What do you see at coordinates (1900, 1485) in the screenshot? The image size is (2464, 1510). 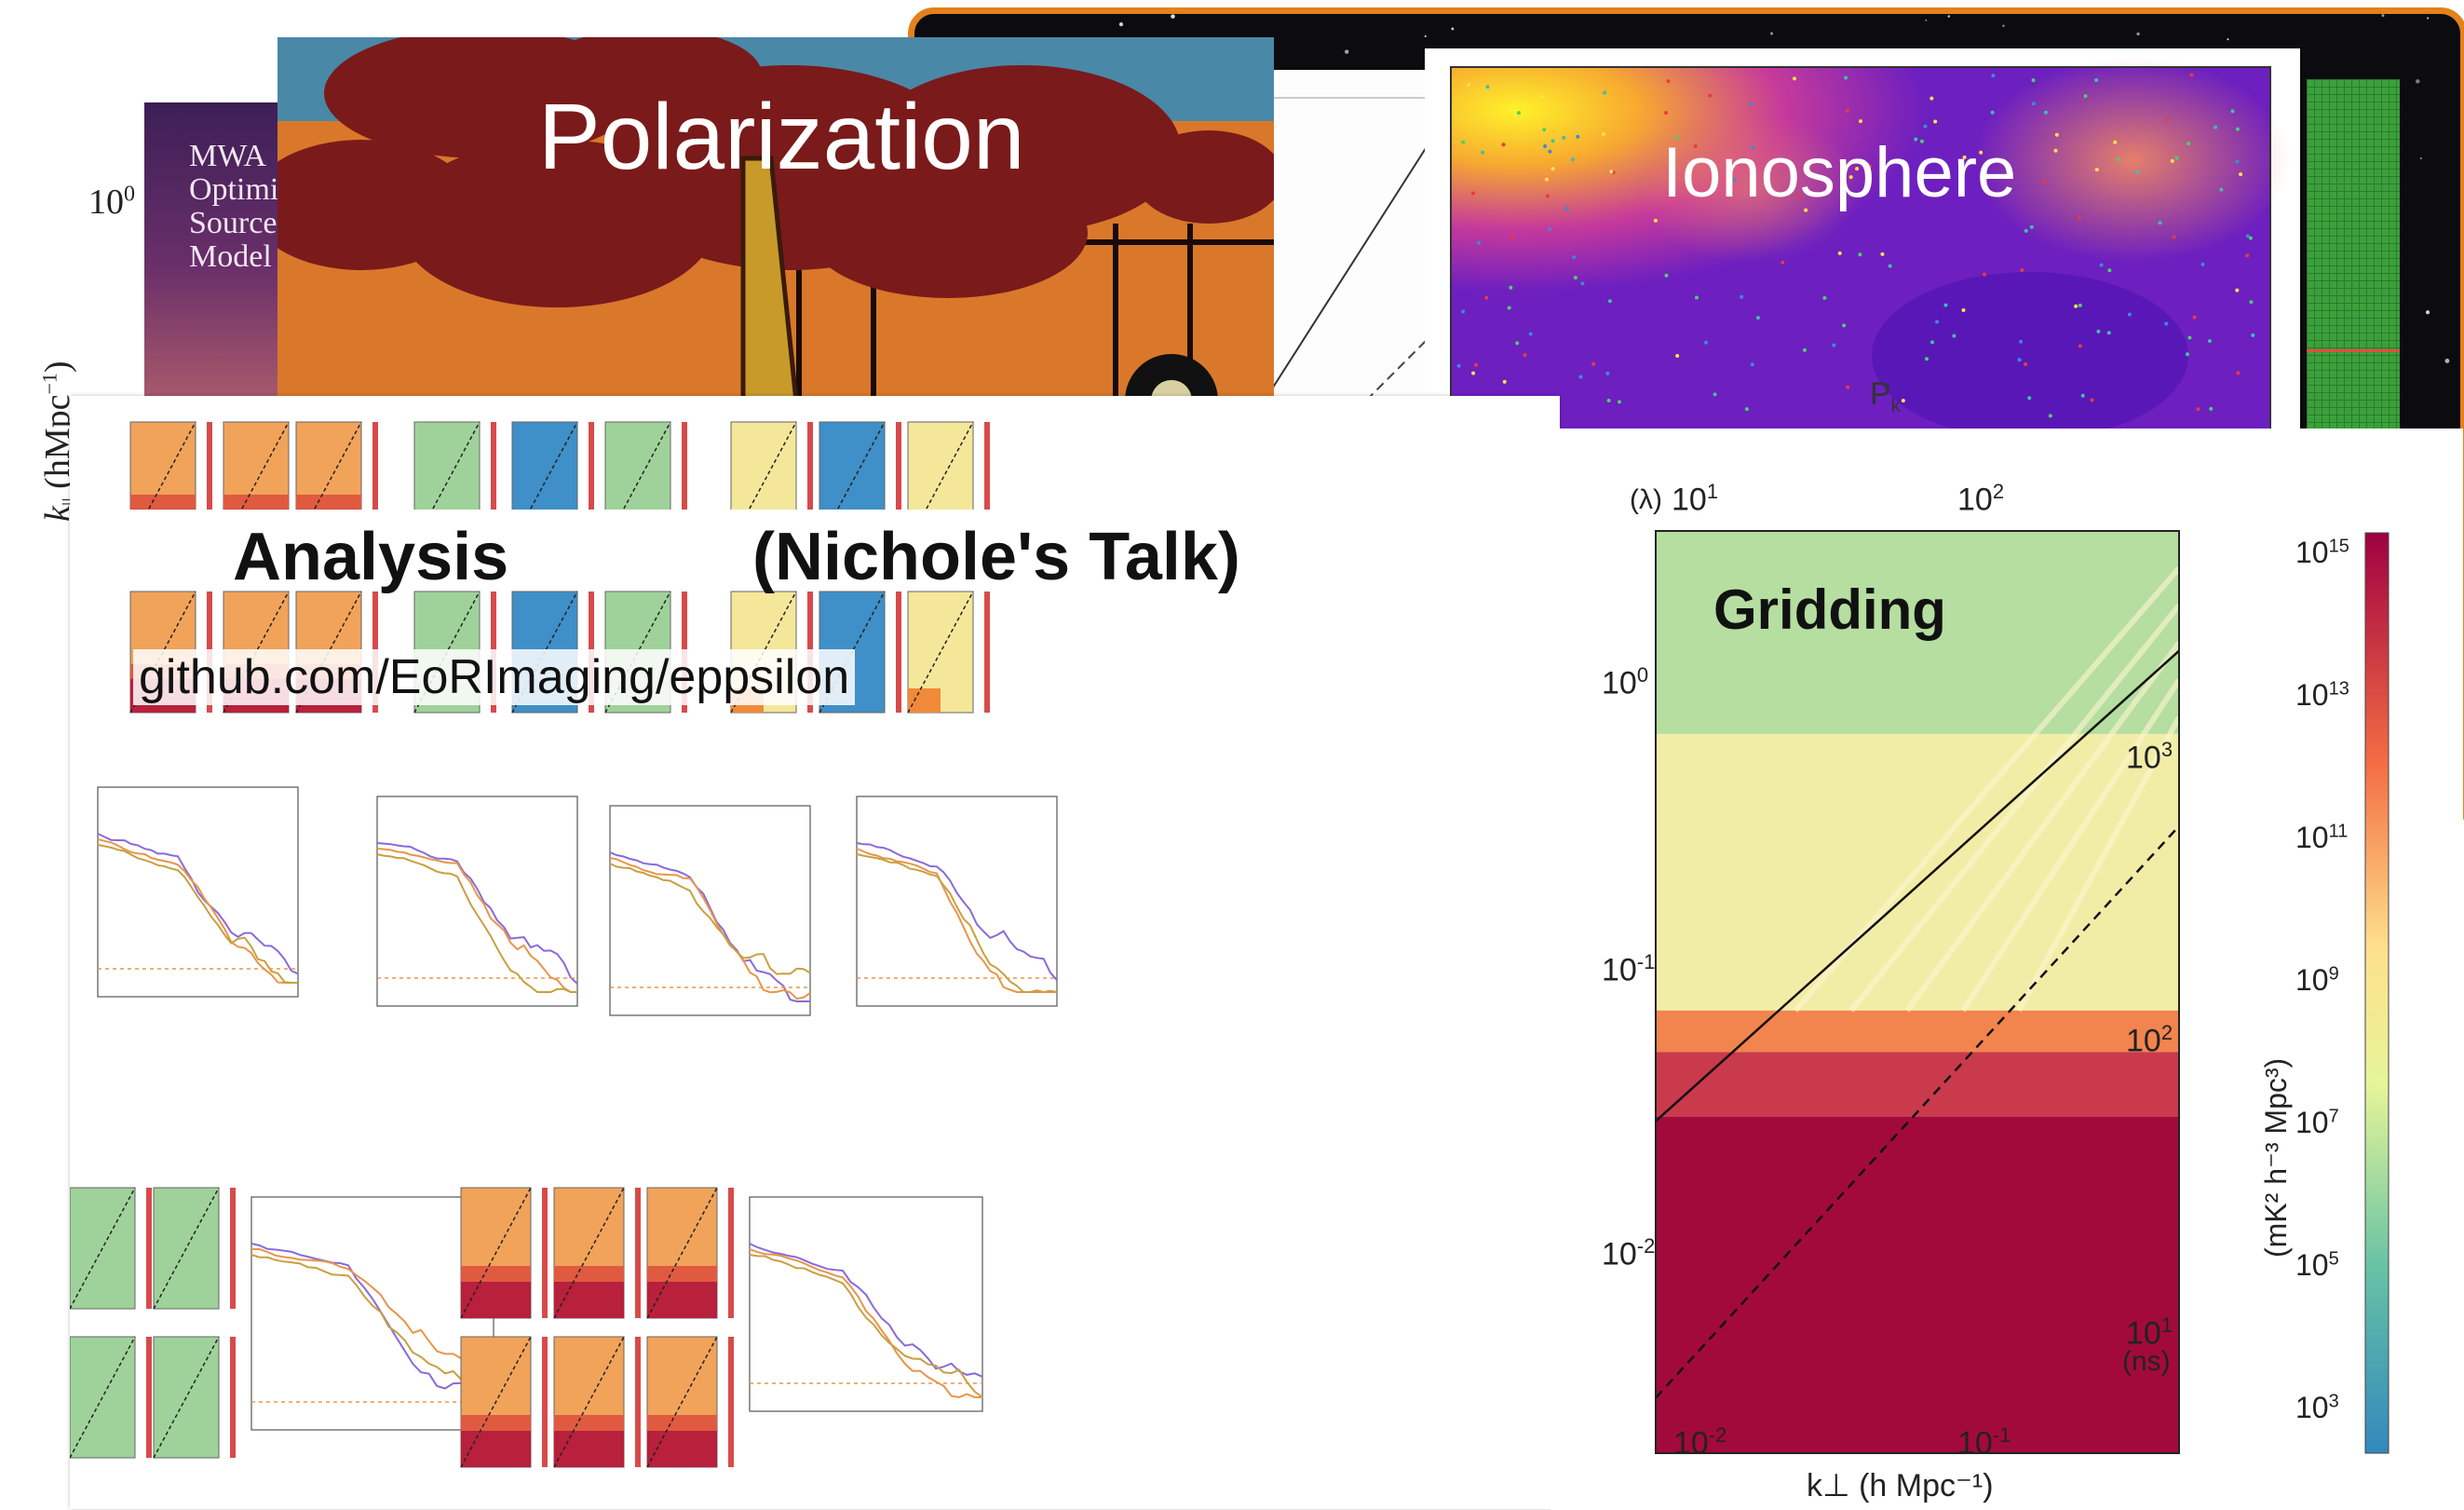 I see `x-axis-label: k⊥ (h Mpc⁻¹)` at bounding box center [1900, 1485].